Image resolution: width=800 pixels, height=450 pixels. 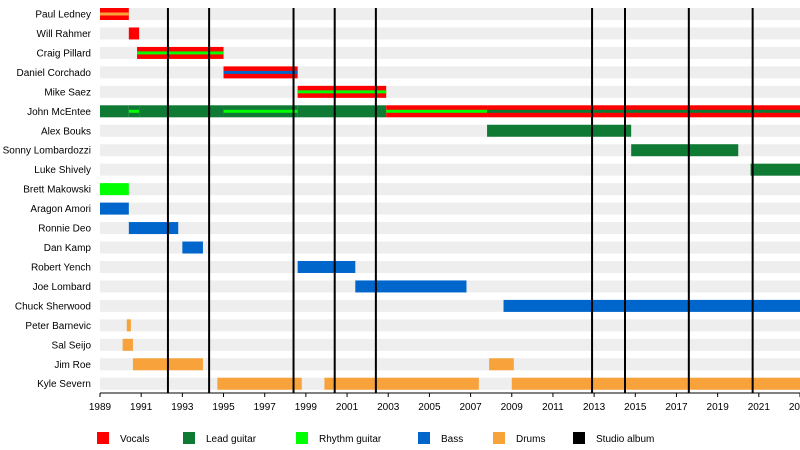 What do you see at coordinates (594, 407) in the screenshot?
I see `x-tick-label: 2013` at bounding box center [594, 407].